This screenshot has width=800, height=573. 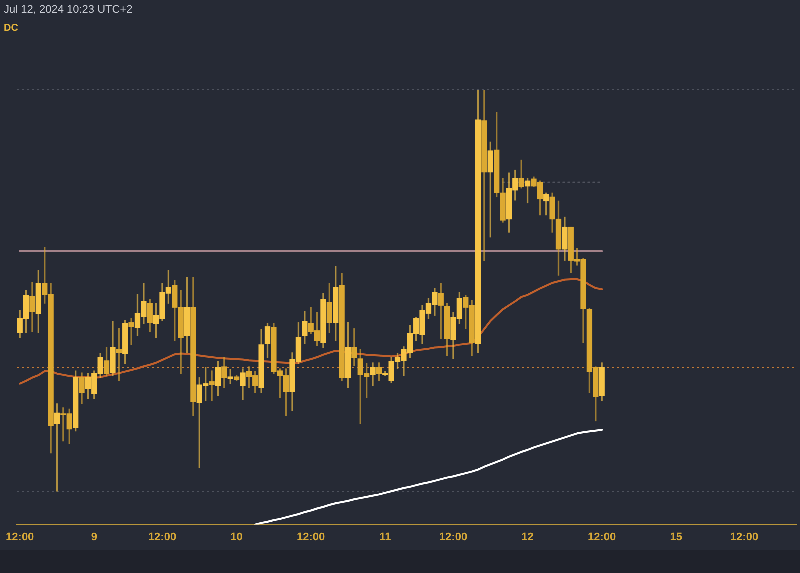 What do you see at coordinates (94, 537) in the screenshot?
I see `x-tick-label: 9` at bounding box center [94, 537].